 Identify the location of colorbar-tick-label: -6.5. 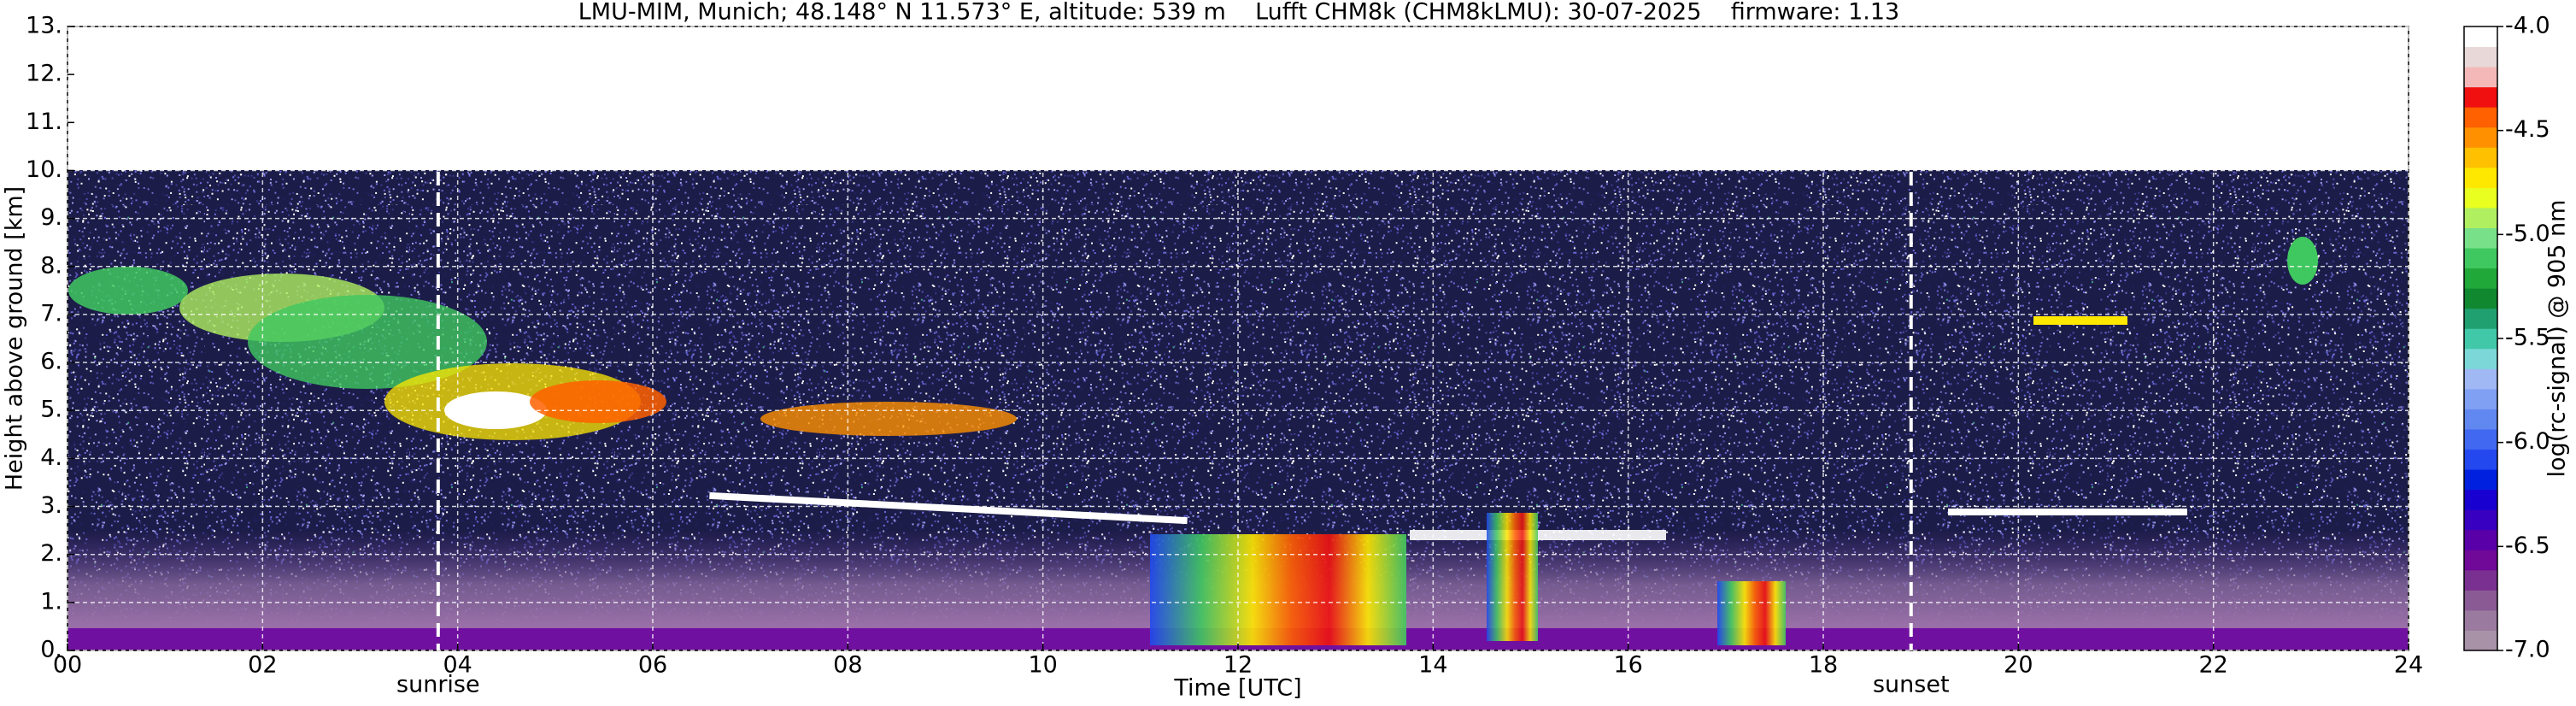
(2527, 545).